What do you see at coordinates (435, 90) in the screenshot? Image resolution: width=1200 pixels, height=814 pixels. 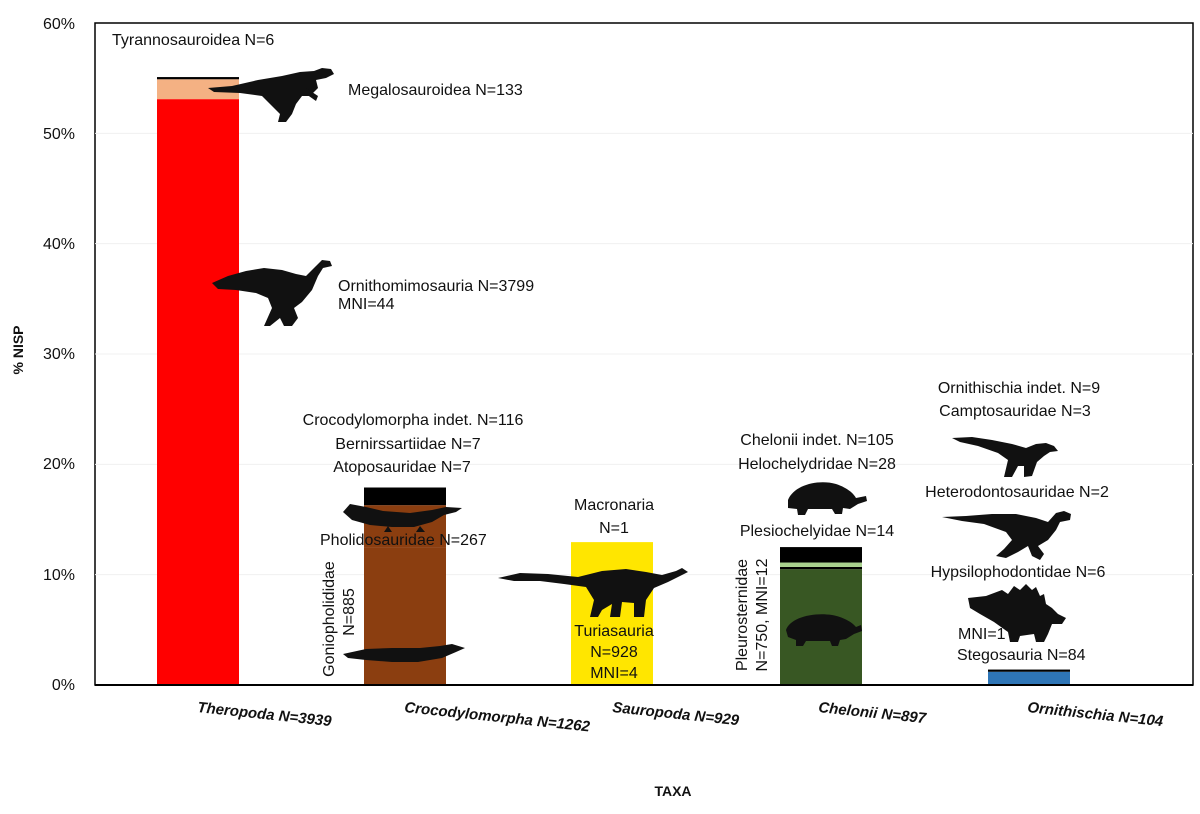 I see `annotation-megalosauroidea: Megalosauroidea N=133` at bounding box center [435, 90].